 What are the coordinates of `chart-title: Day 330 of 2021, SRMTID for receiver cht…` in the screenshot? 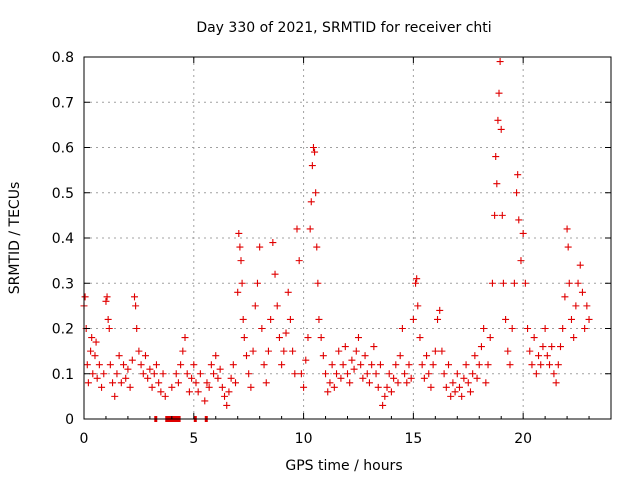 It's located at (343, 28).